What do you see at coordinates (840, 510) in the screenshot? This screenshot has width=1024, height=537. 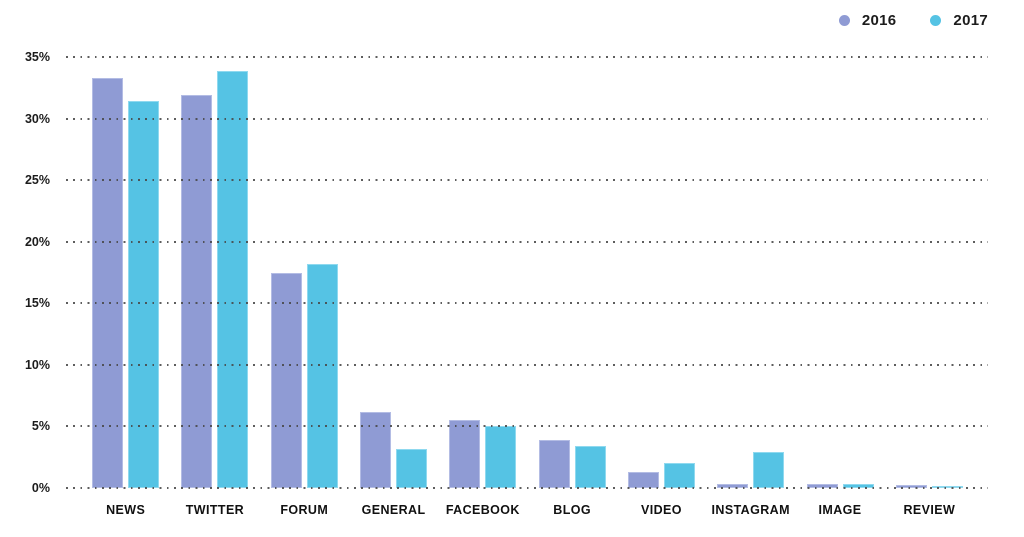 I see `x-tick-label-image: IMAGE` at bounding box center [840, 510].